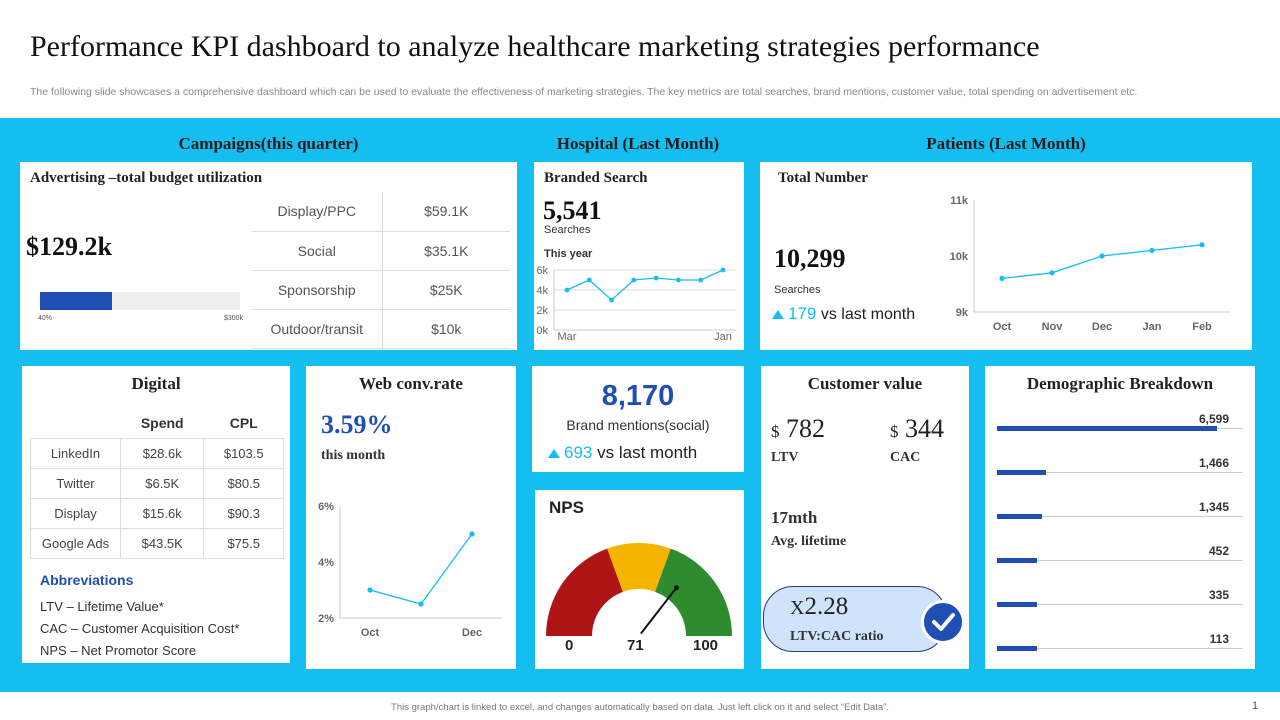 This screenshot has width=1280, height=720. I want to click on budget-min-label: 40%, so click(45, 318).